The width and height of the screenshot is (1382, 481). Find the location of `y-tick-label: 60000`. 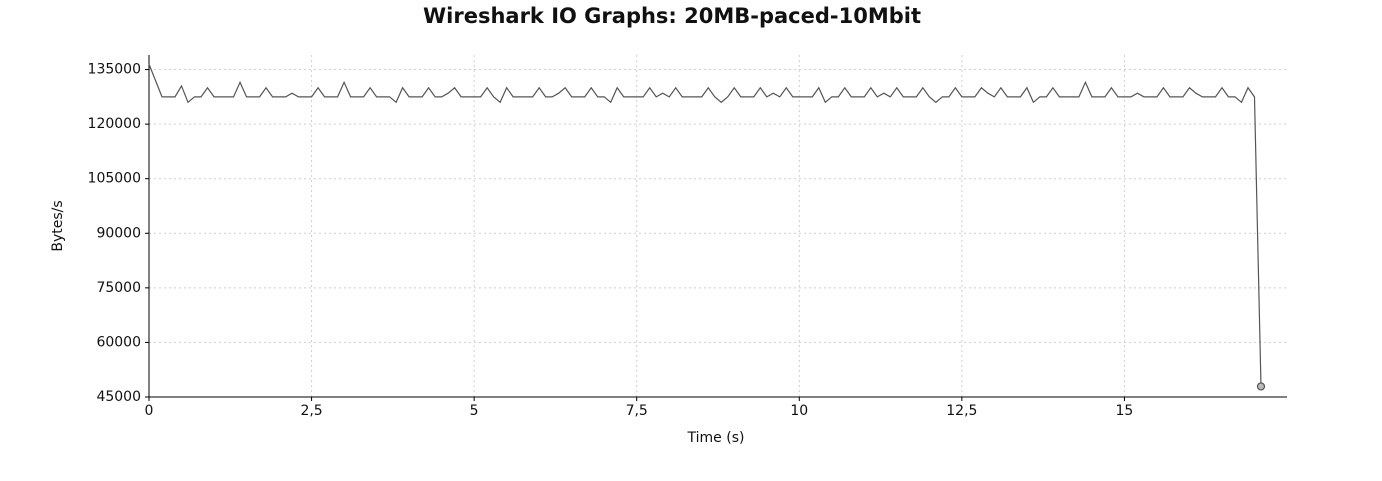

y-tick-label: 60000 is located at coordinates (118, 342).